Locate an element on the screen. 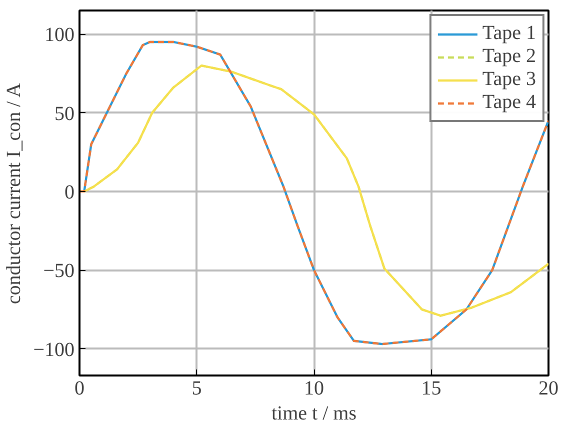  legend-label: Tape 3 is located at coordinates (509, 79).